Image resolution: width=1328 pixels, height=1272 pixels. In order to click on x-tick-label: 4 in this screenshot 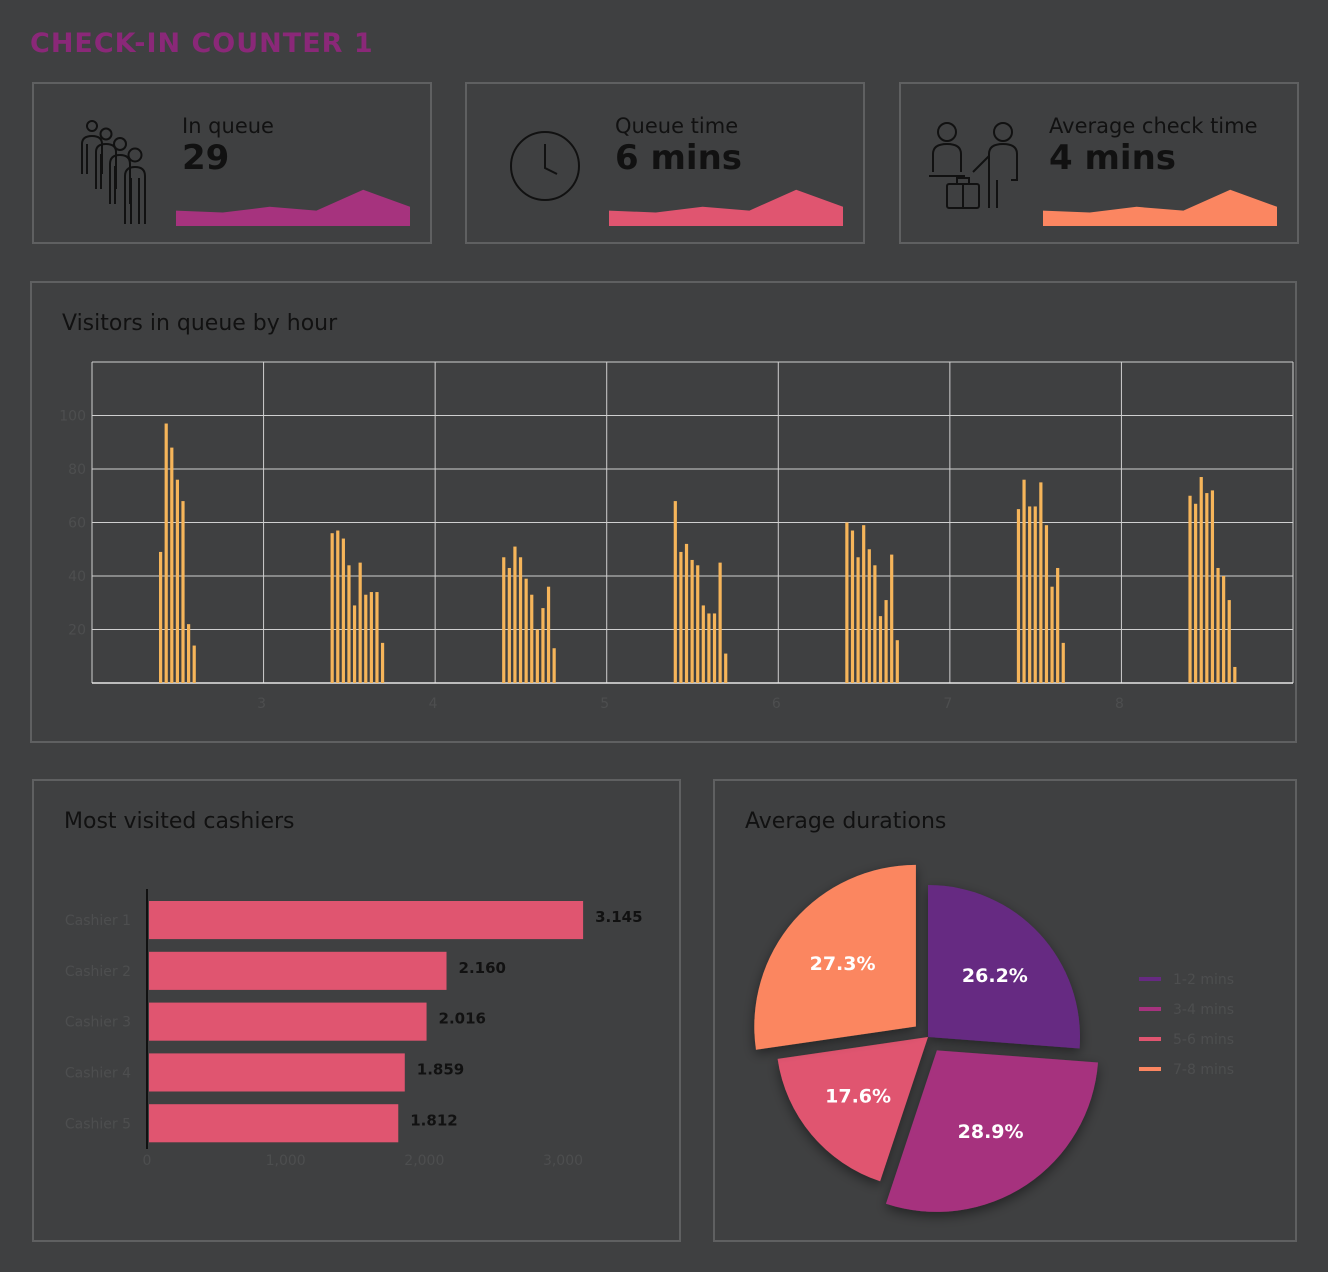, I will do `click(433, 704)`.